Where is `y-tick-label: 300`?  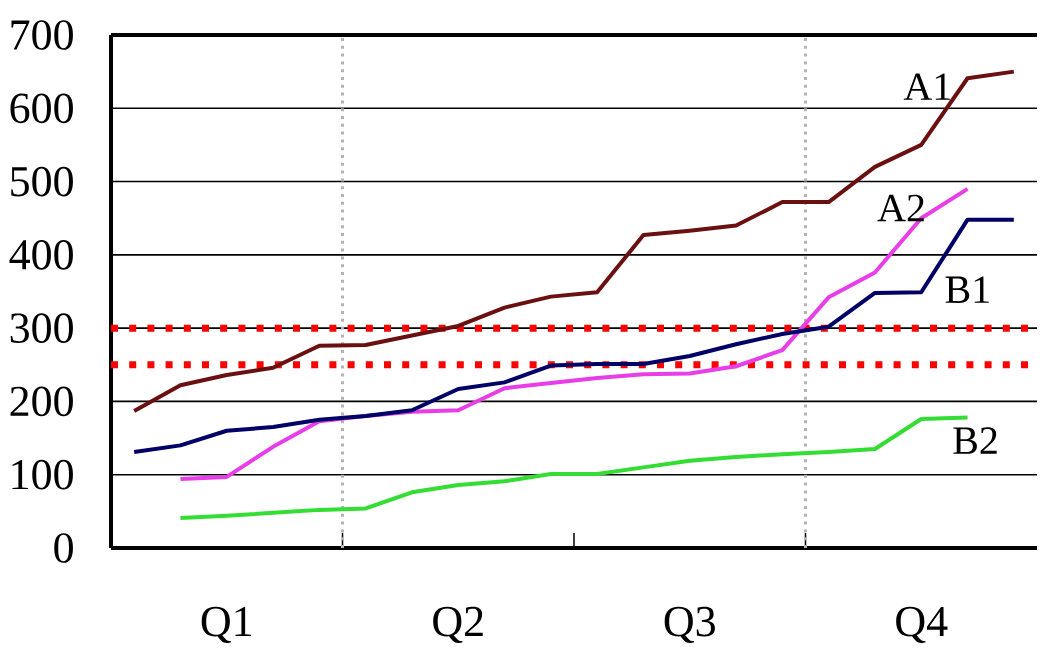
y-tick-label: 300 is located at coordinates (41, 328).